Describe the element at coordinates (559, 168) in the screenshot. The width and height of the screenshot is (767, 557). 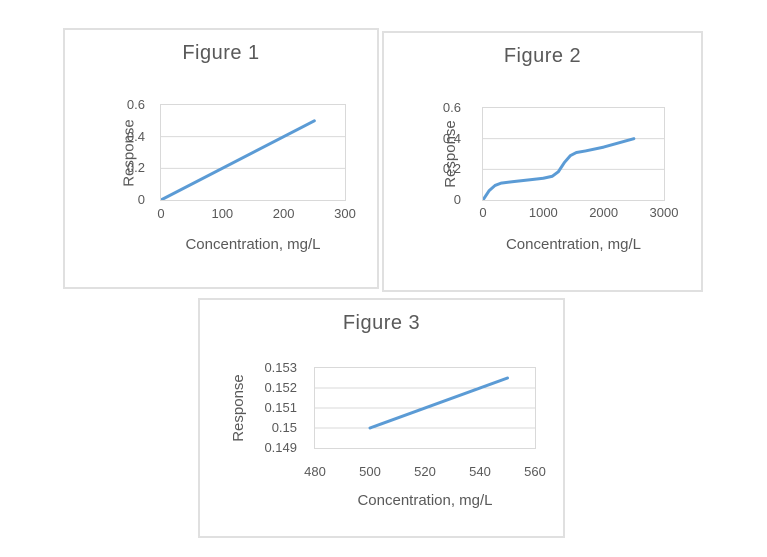
I see `figure-2-series-line` at that location.